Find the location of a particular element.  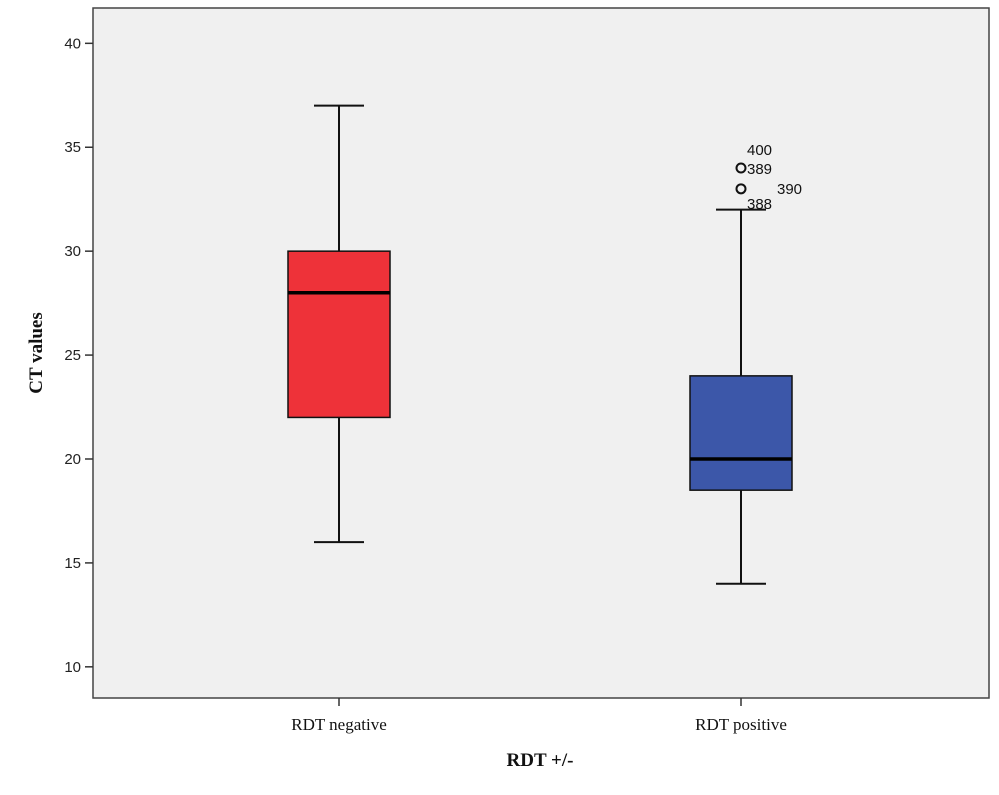

outlier-label: 400 is located at coordinates (759, 150).